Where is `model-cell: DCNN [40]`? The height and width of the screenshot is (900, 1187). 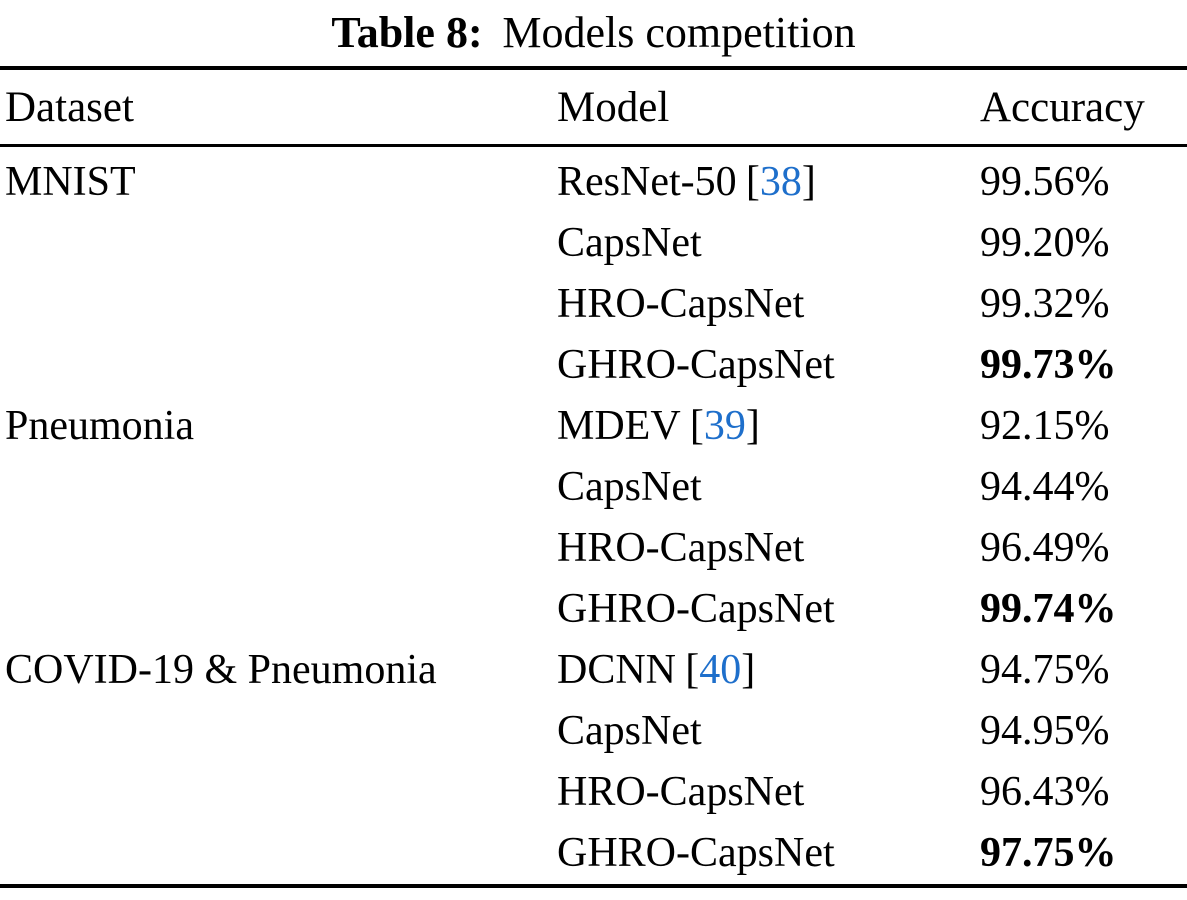 model-cell: DCNN [40] is located at coordinates (768, 670).